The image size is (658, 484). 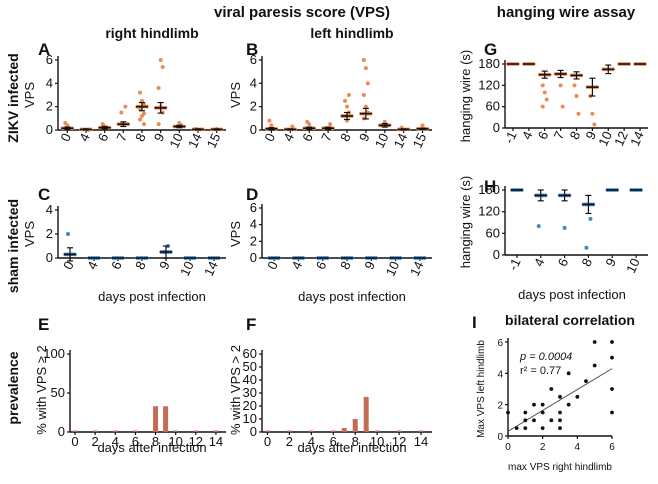 What do you see at coordinates (543, 135) in the screenshot?
I see `xtick-label-g-2: 6` at bounding box center [543, 135].